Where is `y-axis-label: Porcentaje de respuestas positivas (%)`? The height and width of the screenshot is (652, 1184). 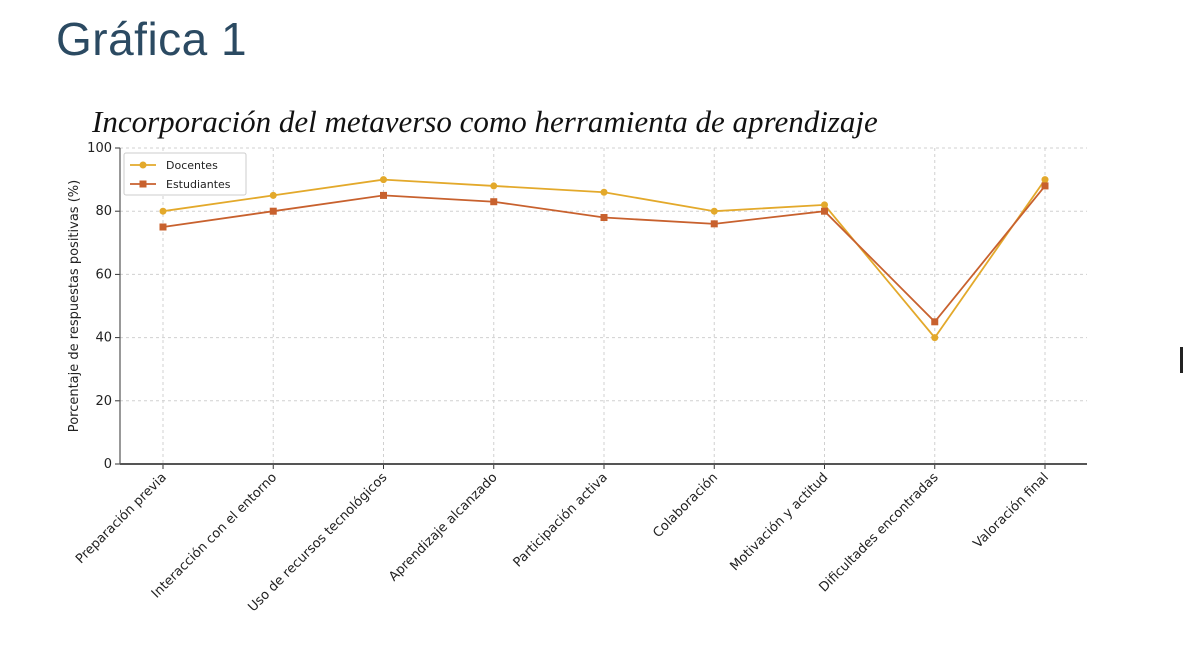
y-axis-label: Porcentaje de respuestas positivas (%) is located at coordinates (74, 306).